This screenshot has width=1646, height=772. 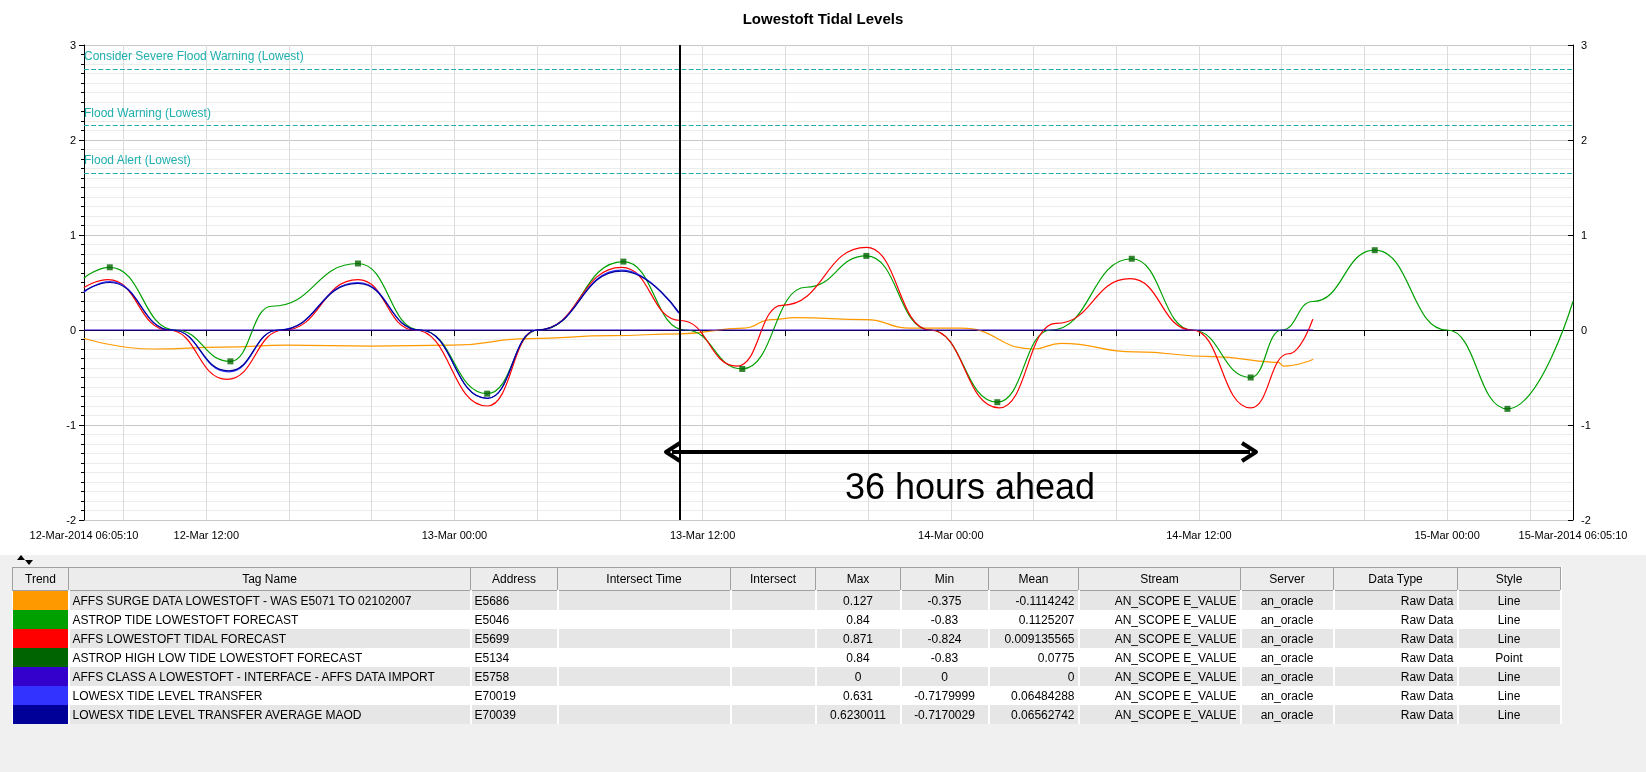 What do you see at coordinates (698, 342) in the screenshot?
I see `line-series` at bounding box center [698, 342].